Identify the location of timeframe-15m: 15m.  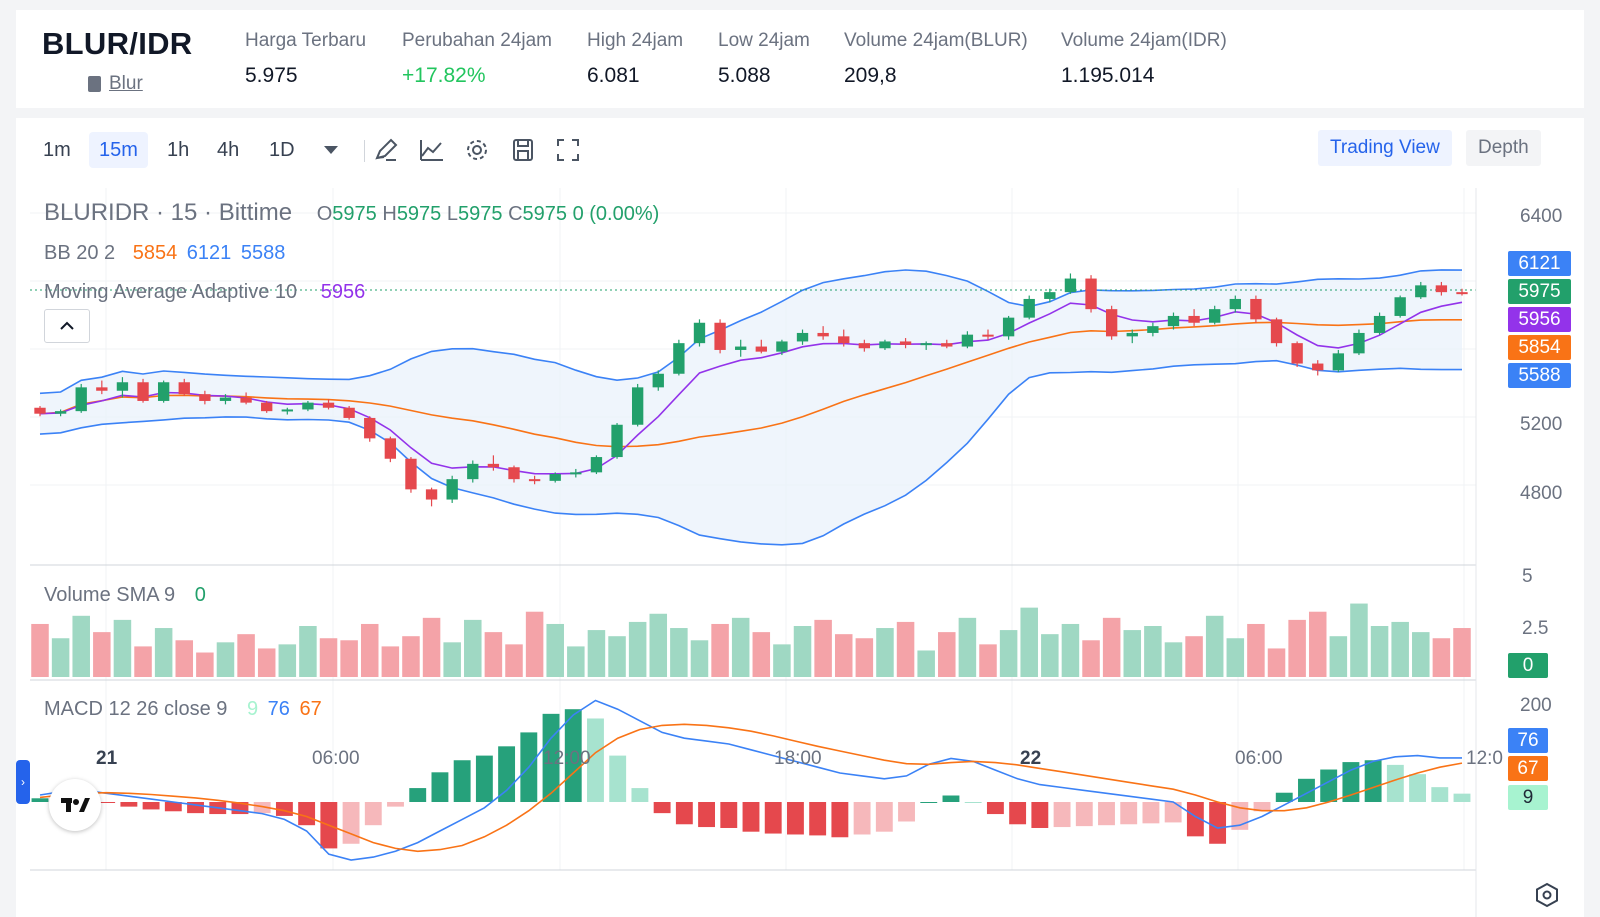
(118, 150).